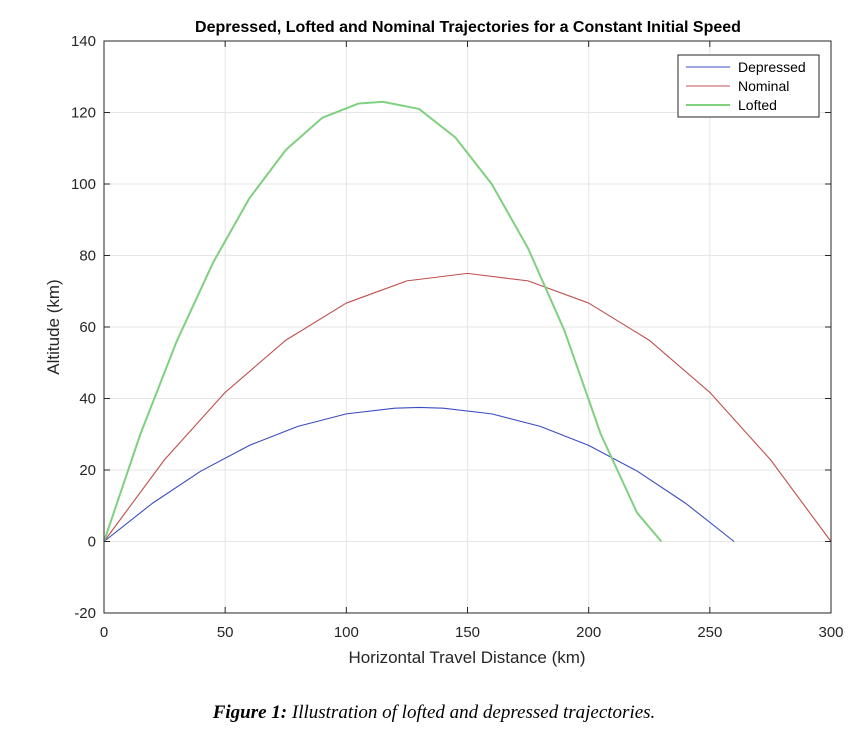 The width and height of the screenshot is (868, 736). I want to click on y-tick-label: -20, so click(85, 613).